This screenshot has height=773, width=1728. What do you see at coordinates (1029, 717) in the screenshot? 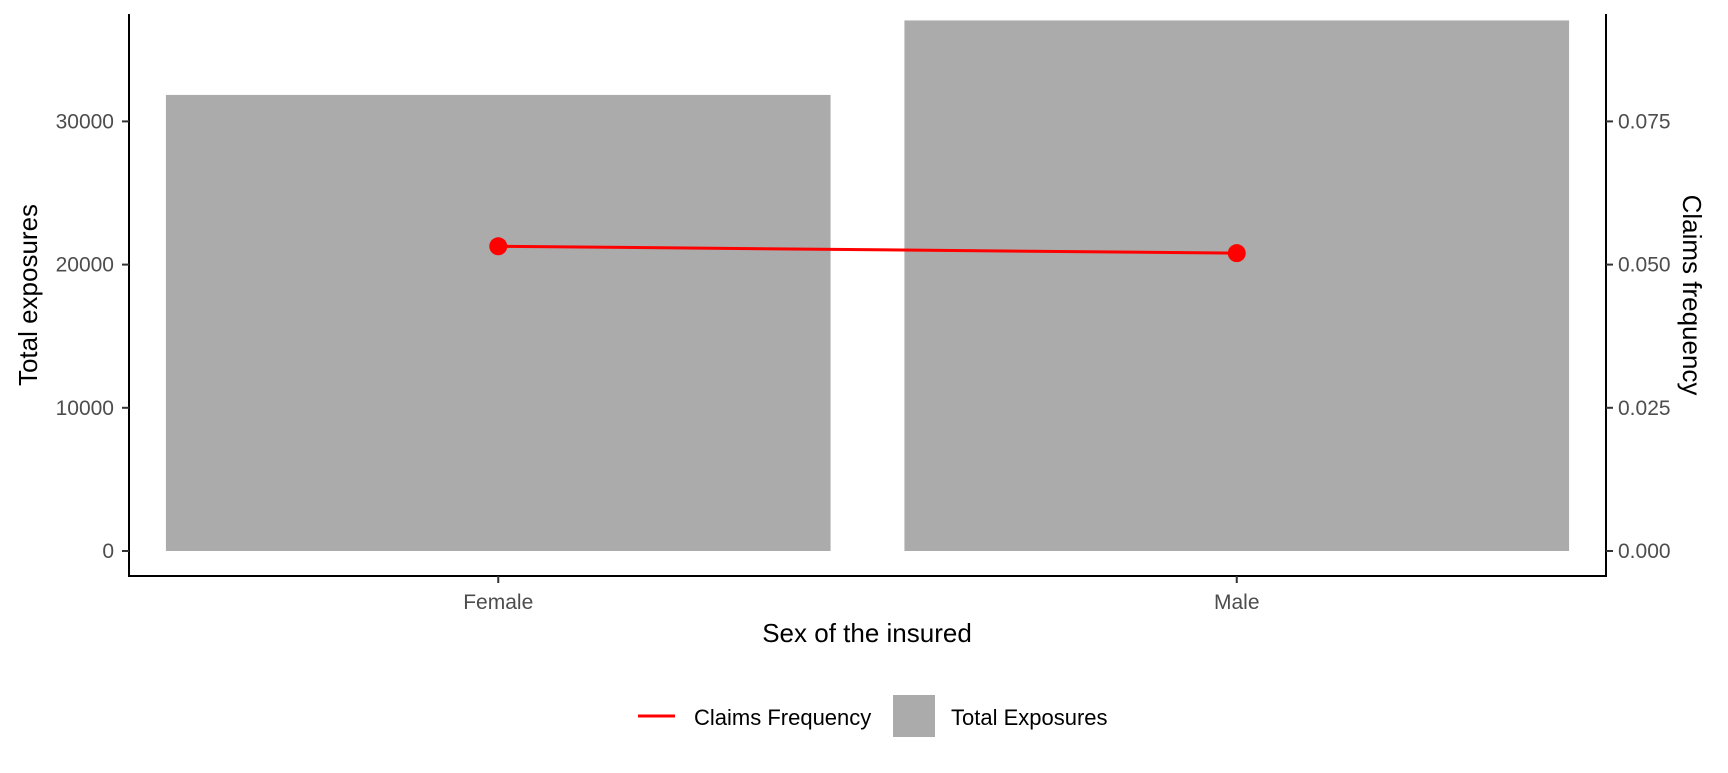
I see `legend-total-exposures-label: Total Exposures` at bounding box center [1029, 717].